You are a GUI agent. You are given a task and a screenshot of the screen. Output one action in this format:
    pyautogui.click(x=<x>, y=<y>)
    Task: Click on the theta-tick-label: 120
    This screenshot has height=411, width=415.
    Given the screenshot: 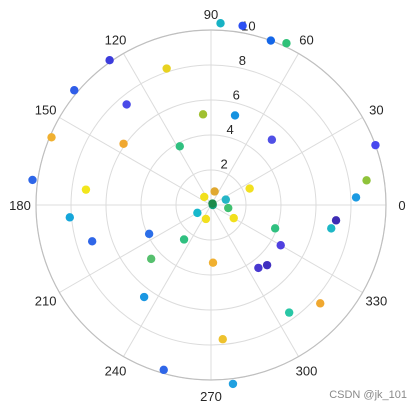 What is the action you would take?
    pyautogui.click(x=116, y=40)
    